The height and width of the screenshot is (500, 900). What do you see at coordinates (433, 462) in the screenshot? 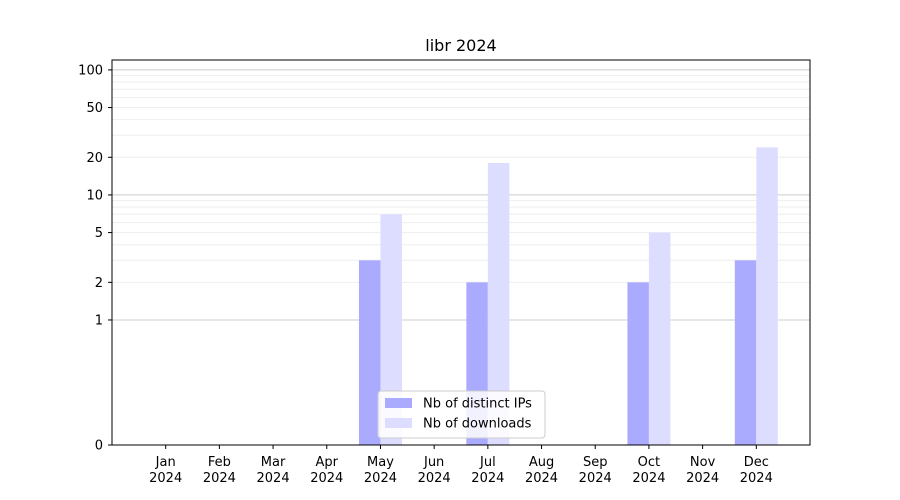
I see `x-tick-month: Jun` at bounding box center [433, 462].